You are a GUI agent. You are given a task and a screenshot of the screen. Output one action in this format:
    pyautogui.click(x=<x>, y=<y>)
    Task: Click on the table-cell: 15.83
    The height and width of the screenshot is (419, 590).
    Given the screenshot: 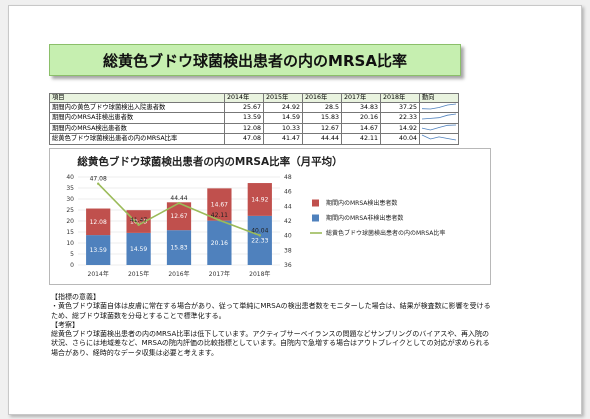 What is the action you would take?
    pyautogui.click(x=322, y=118)
    